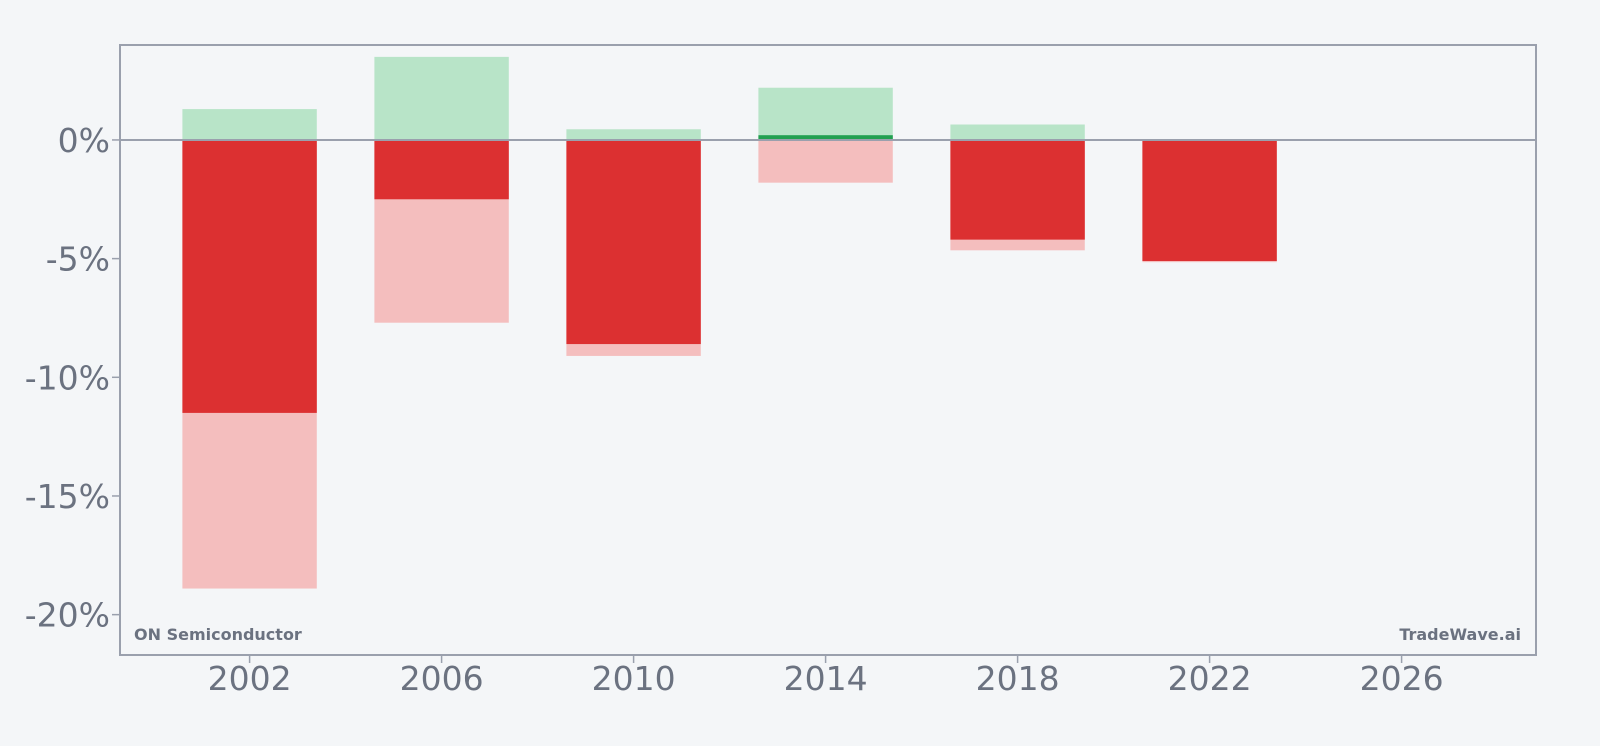 The height and width of the screenshot is (746, 1600). Describe the element at coordinates (1017, 132) in the screenshot. I see `bar-high-2018` at that location.